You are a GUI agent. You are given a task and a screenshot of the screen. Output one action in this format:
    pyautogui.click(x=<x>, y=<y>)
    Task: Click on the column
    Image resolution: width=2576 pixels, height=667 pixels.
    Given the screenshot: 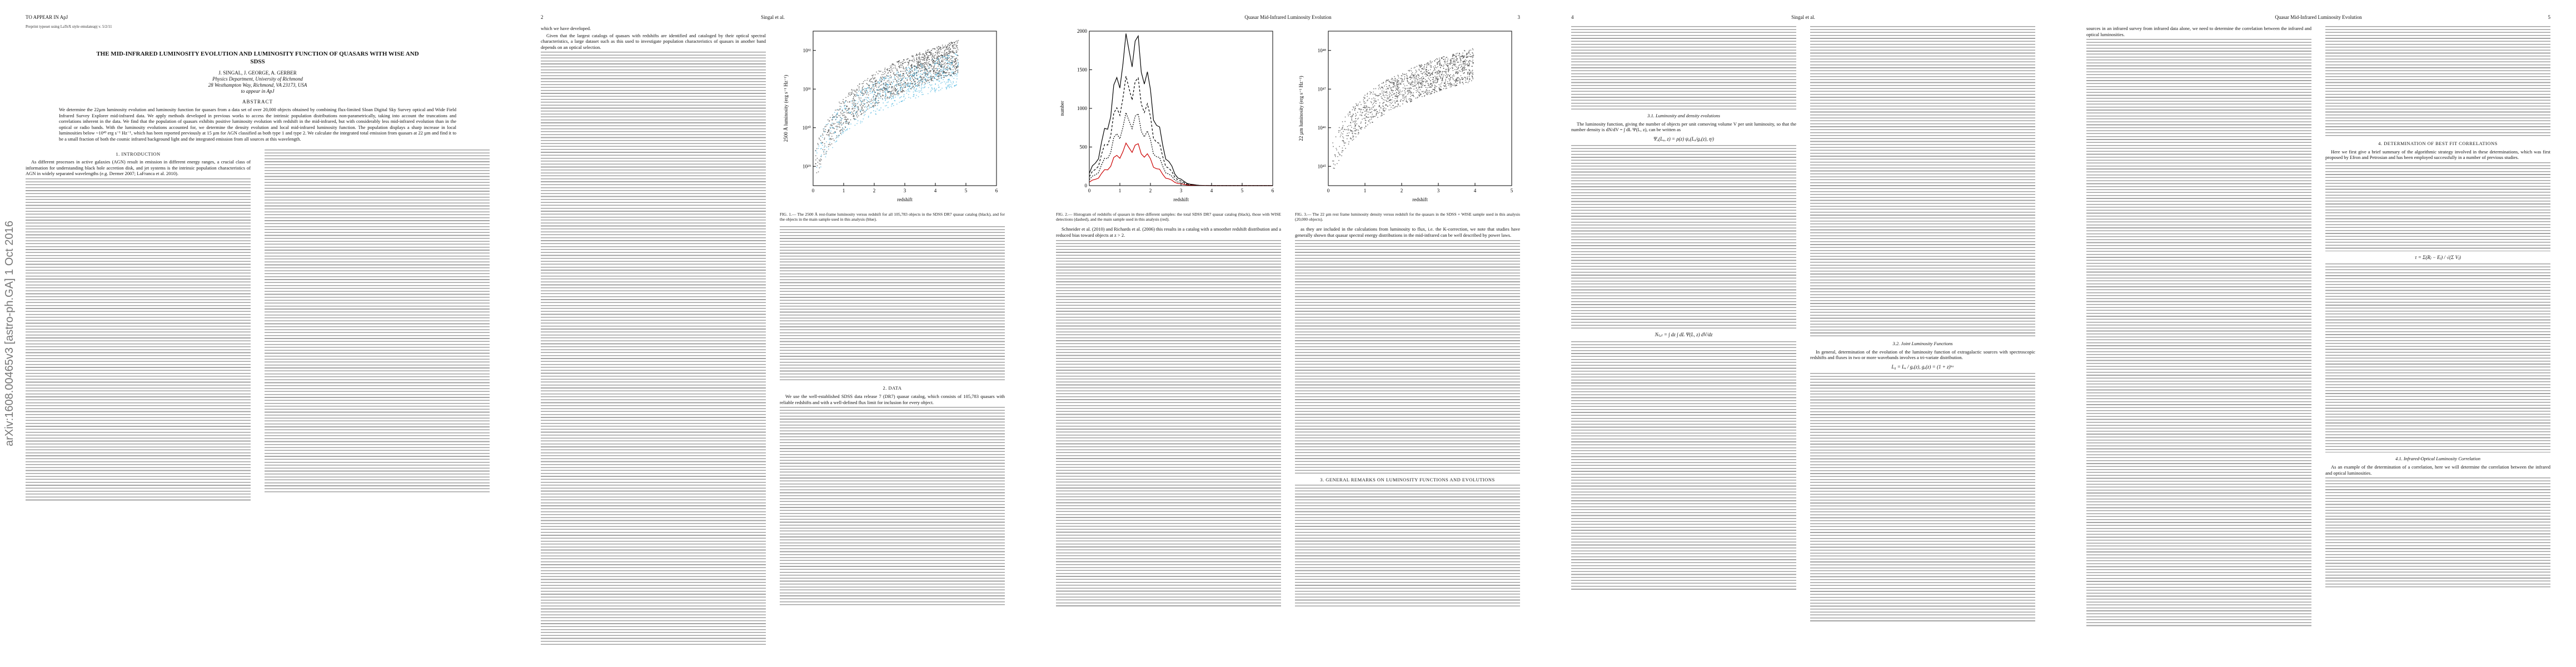 What is the action you would take?
    pyautogui.click(x=377, y=325)
    